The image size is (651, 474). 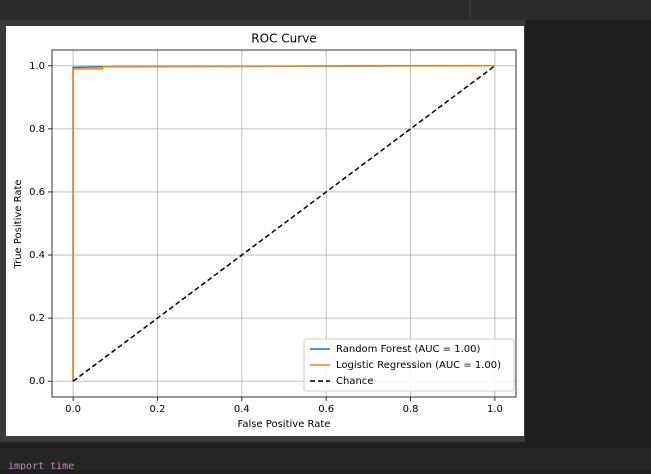 I want to click on y-tick-label: 0.0, so click(x=37, y=381).